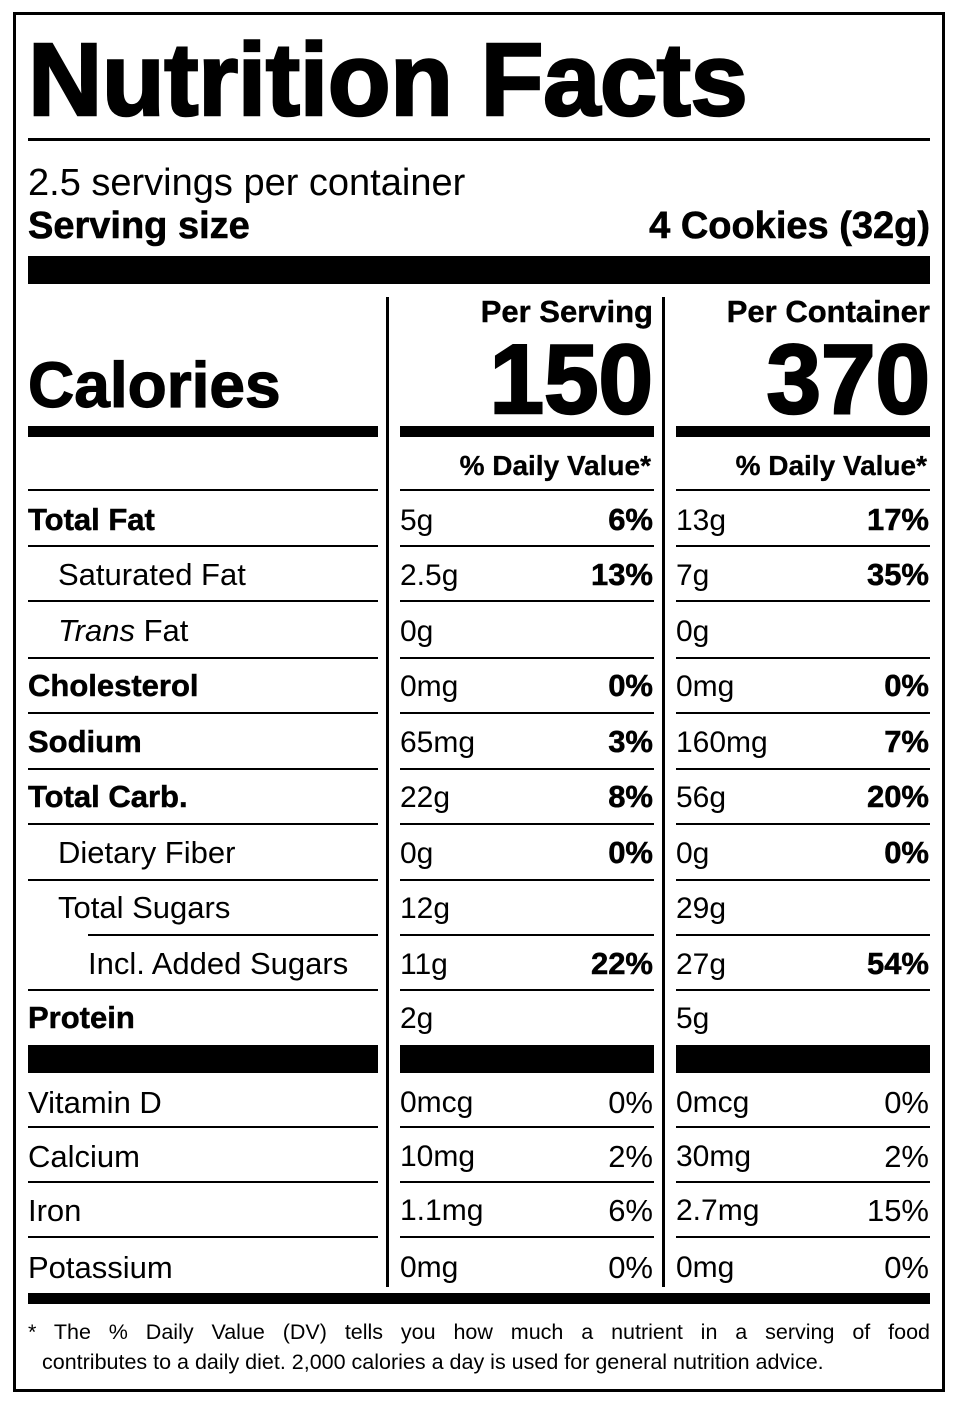  Describe the element at coordinates (95, 1102) in the screenshot. I see `vitamin-label: Vitamin D` at that location.